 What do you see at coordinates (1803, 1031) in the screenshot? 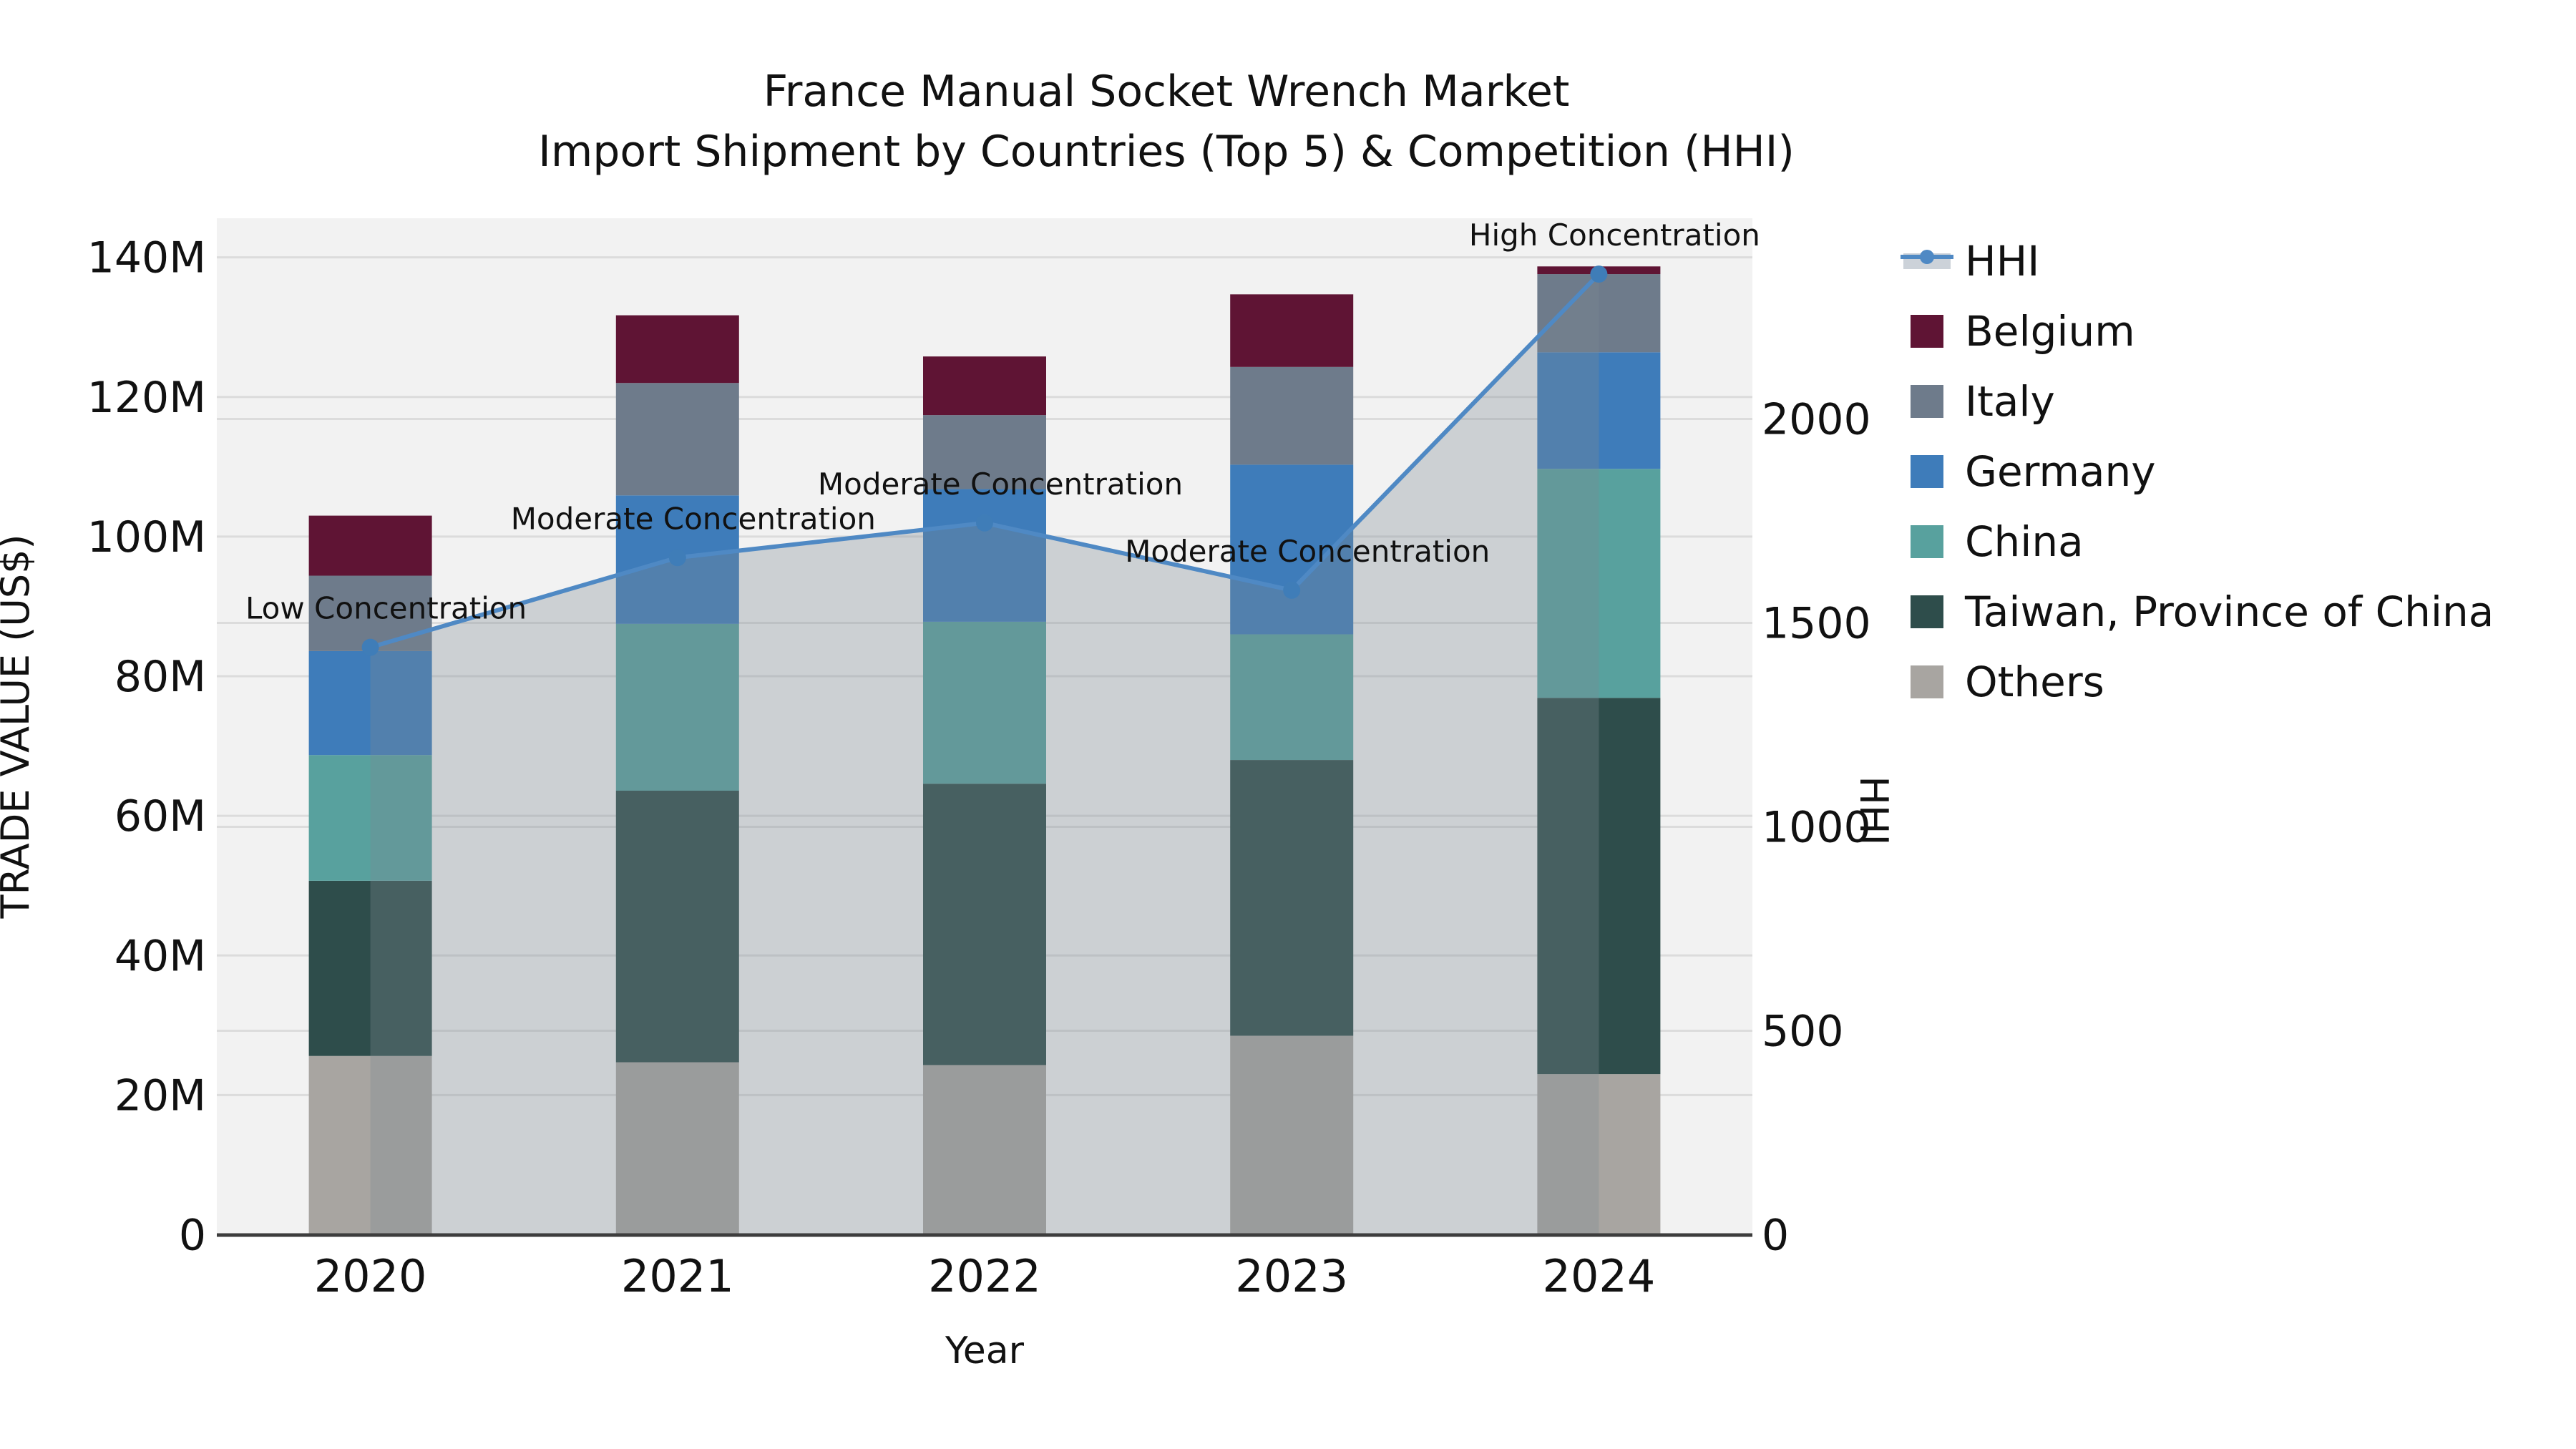
I see `right-tick-500: 500` at bounding box center [1803, 1031].